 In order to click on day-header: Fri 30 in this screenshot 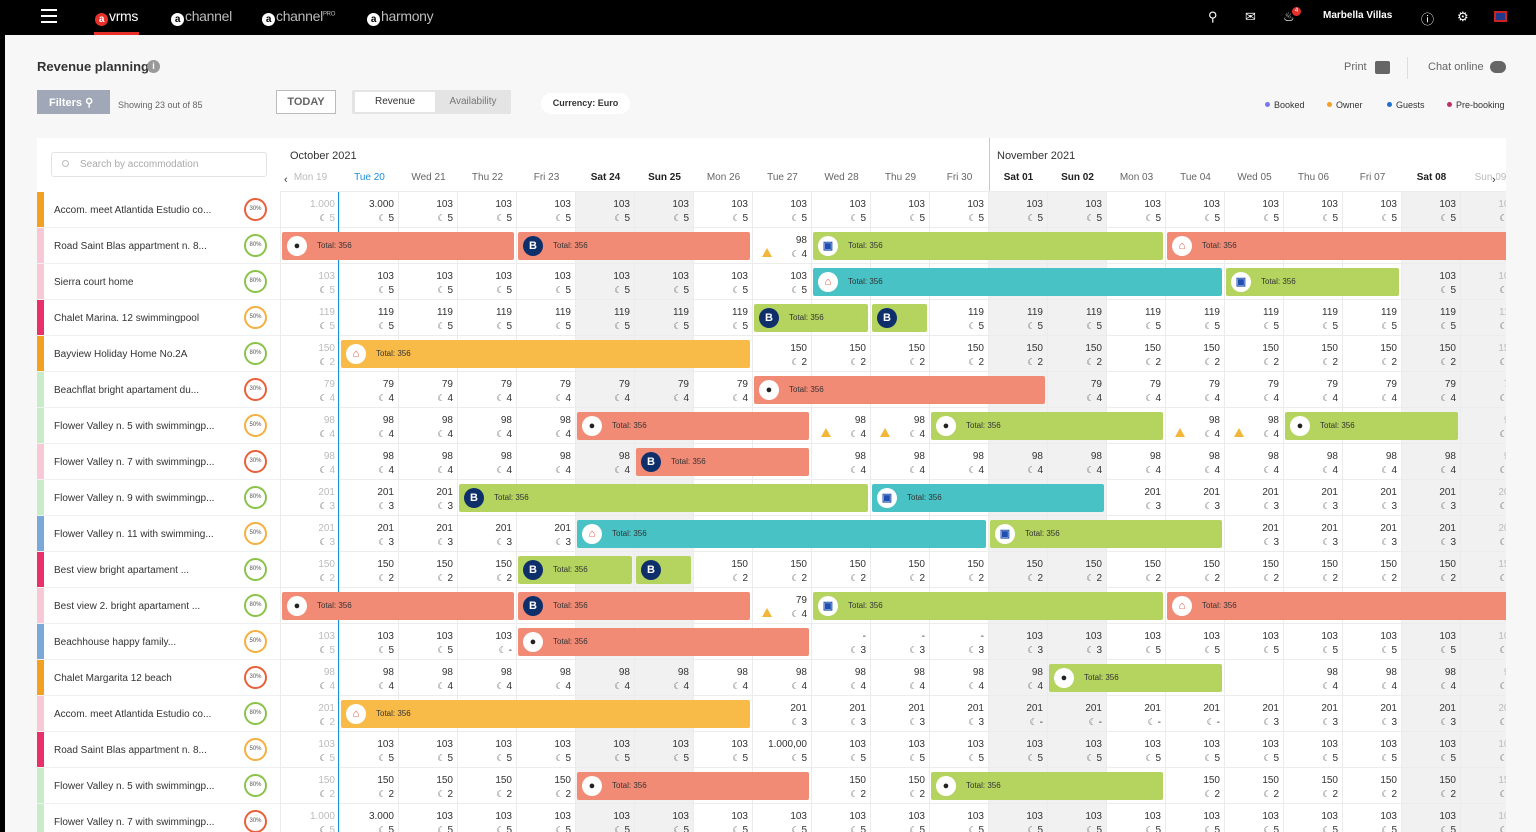, I will do `click(959, 177)`.